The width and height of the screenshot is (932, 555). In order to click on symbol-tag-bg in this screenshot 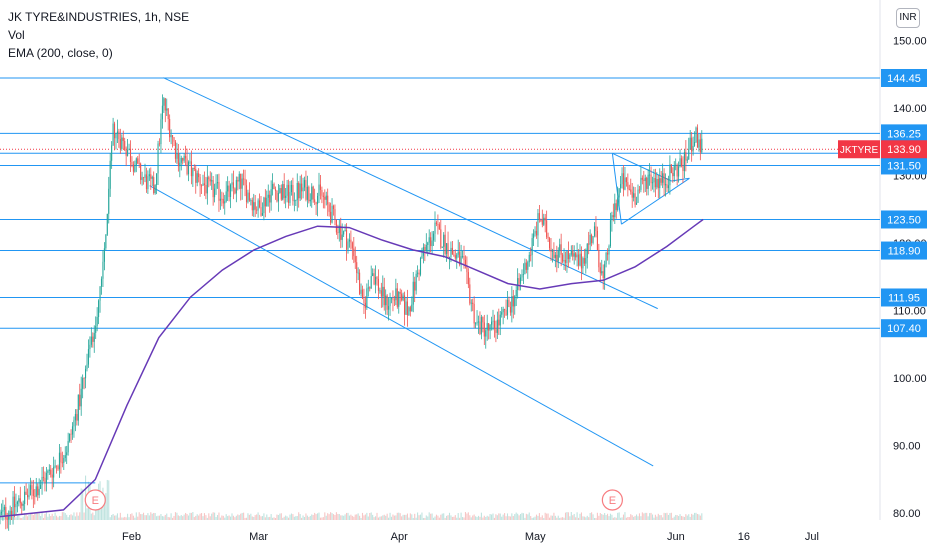, I will do `click(859, 149)`.